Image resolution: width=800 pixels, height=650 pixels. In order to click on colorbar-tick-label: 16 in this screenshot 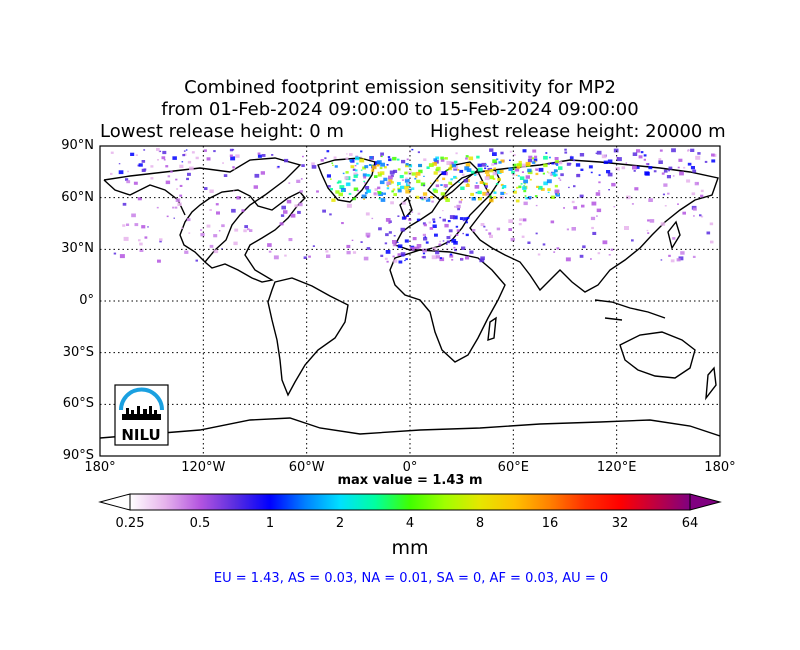, I will do `click(550, 523)`.